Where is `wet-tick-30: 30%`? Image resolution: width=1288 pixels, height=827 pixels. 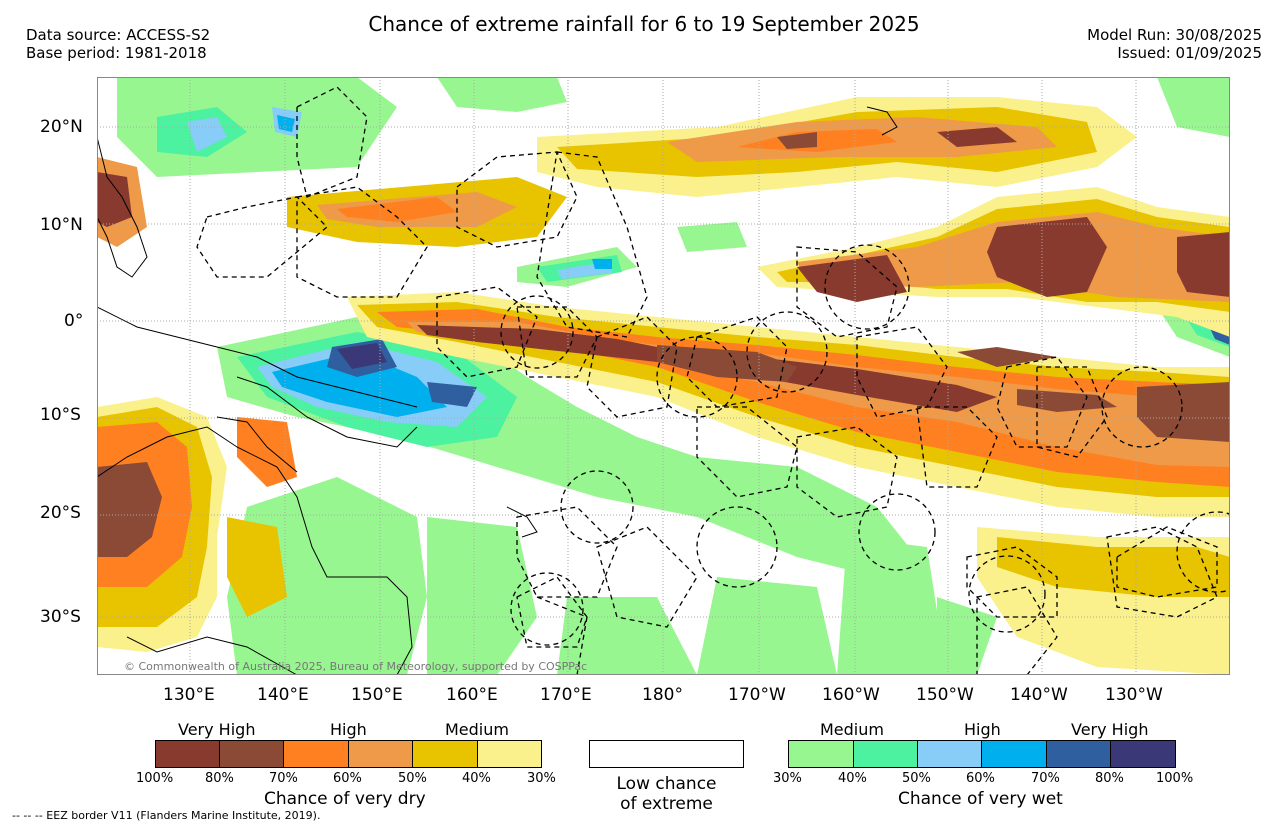 wet-tick-30: 30% is located at coordinates (787, 778).